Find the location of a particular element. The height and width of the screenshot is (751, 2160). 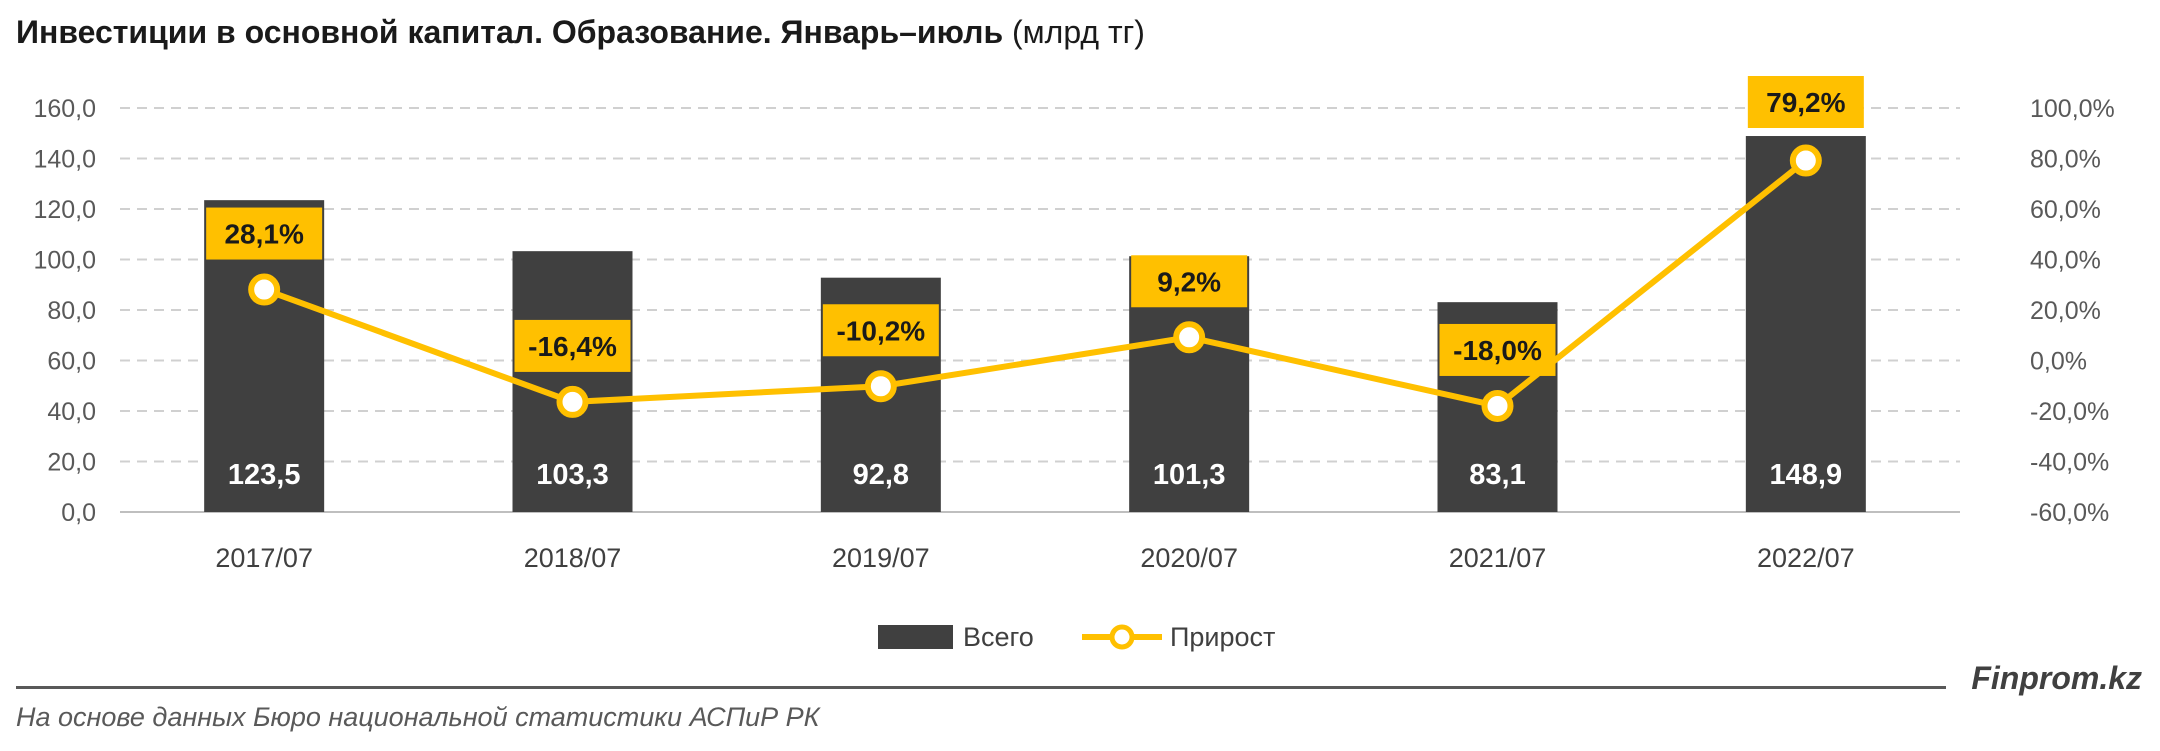

growth-label-text: 9,2% is located at coordinates (1189, 281).